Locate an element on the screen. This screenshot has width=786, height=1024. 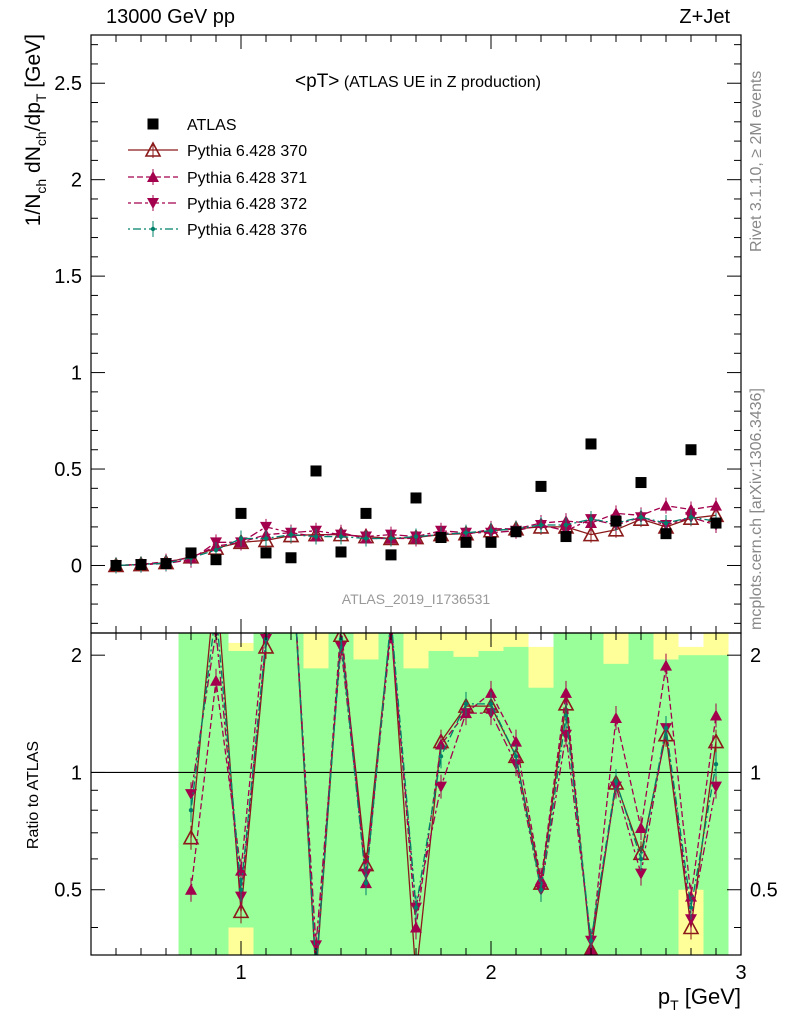
main-series-group is located at coordinates (416, 506).